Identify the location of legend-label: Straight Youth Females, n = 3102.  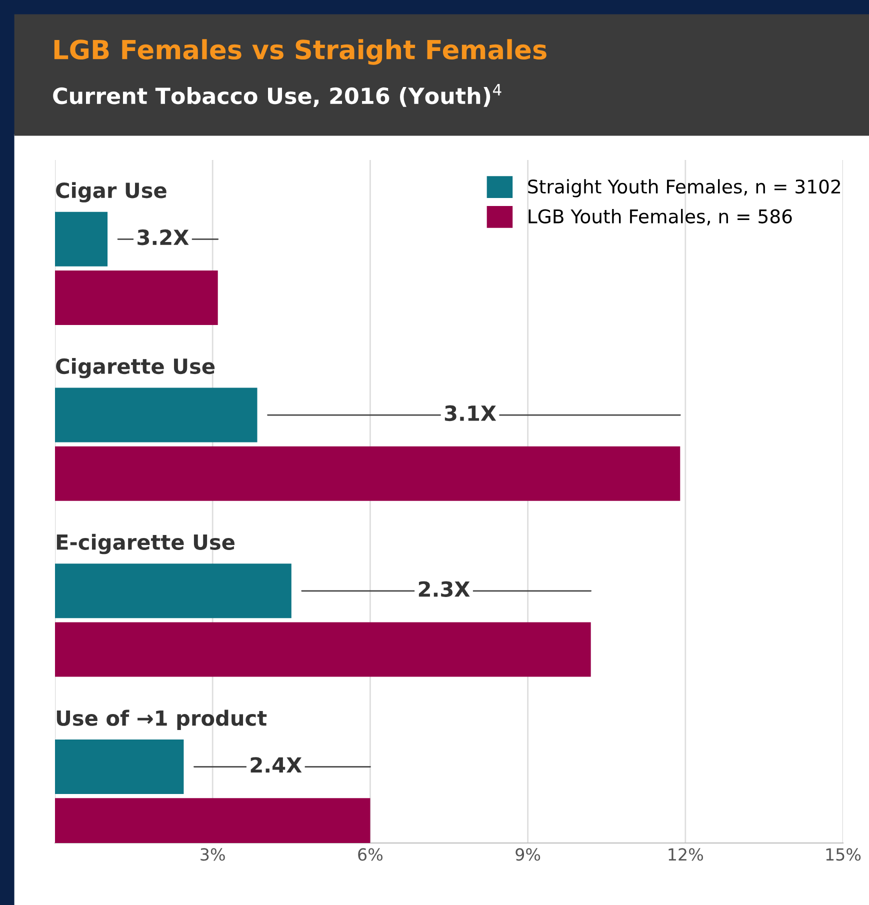
(684, 188).